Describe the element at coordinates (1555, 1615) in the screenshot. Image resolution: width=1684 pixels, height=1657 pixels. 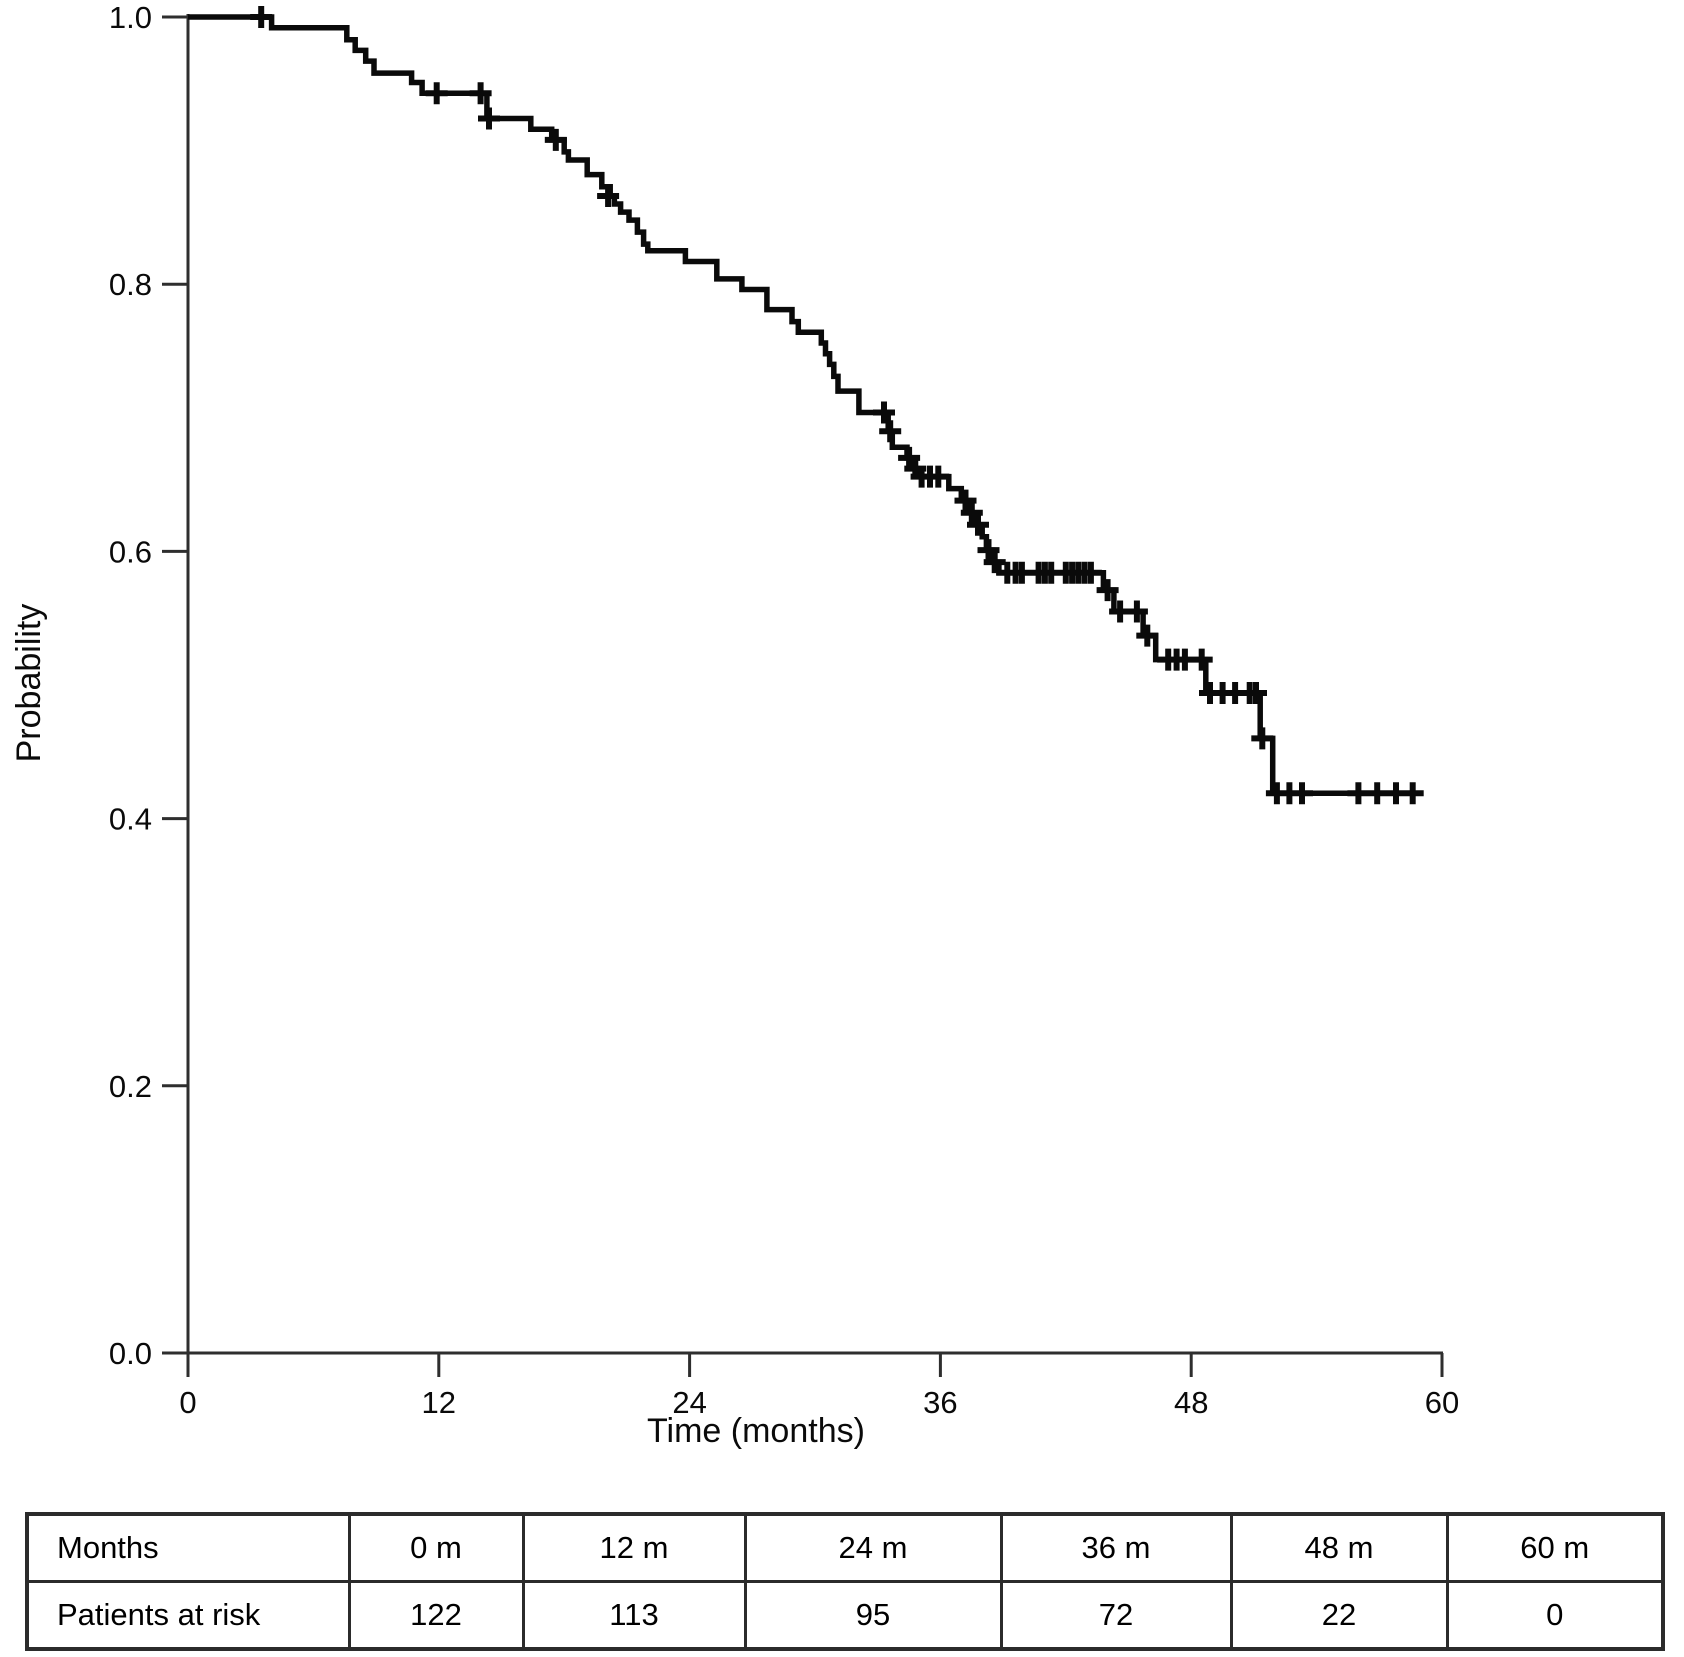
I see `risk-value-cell: 0` at that location.